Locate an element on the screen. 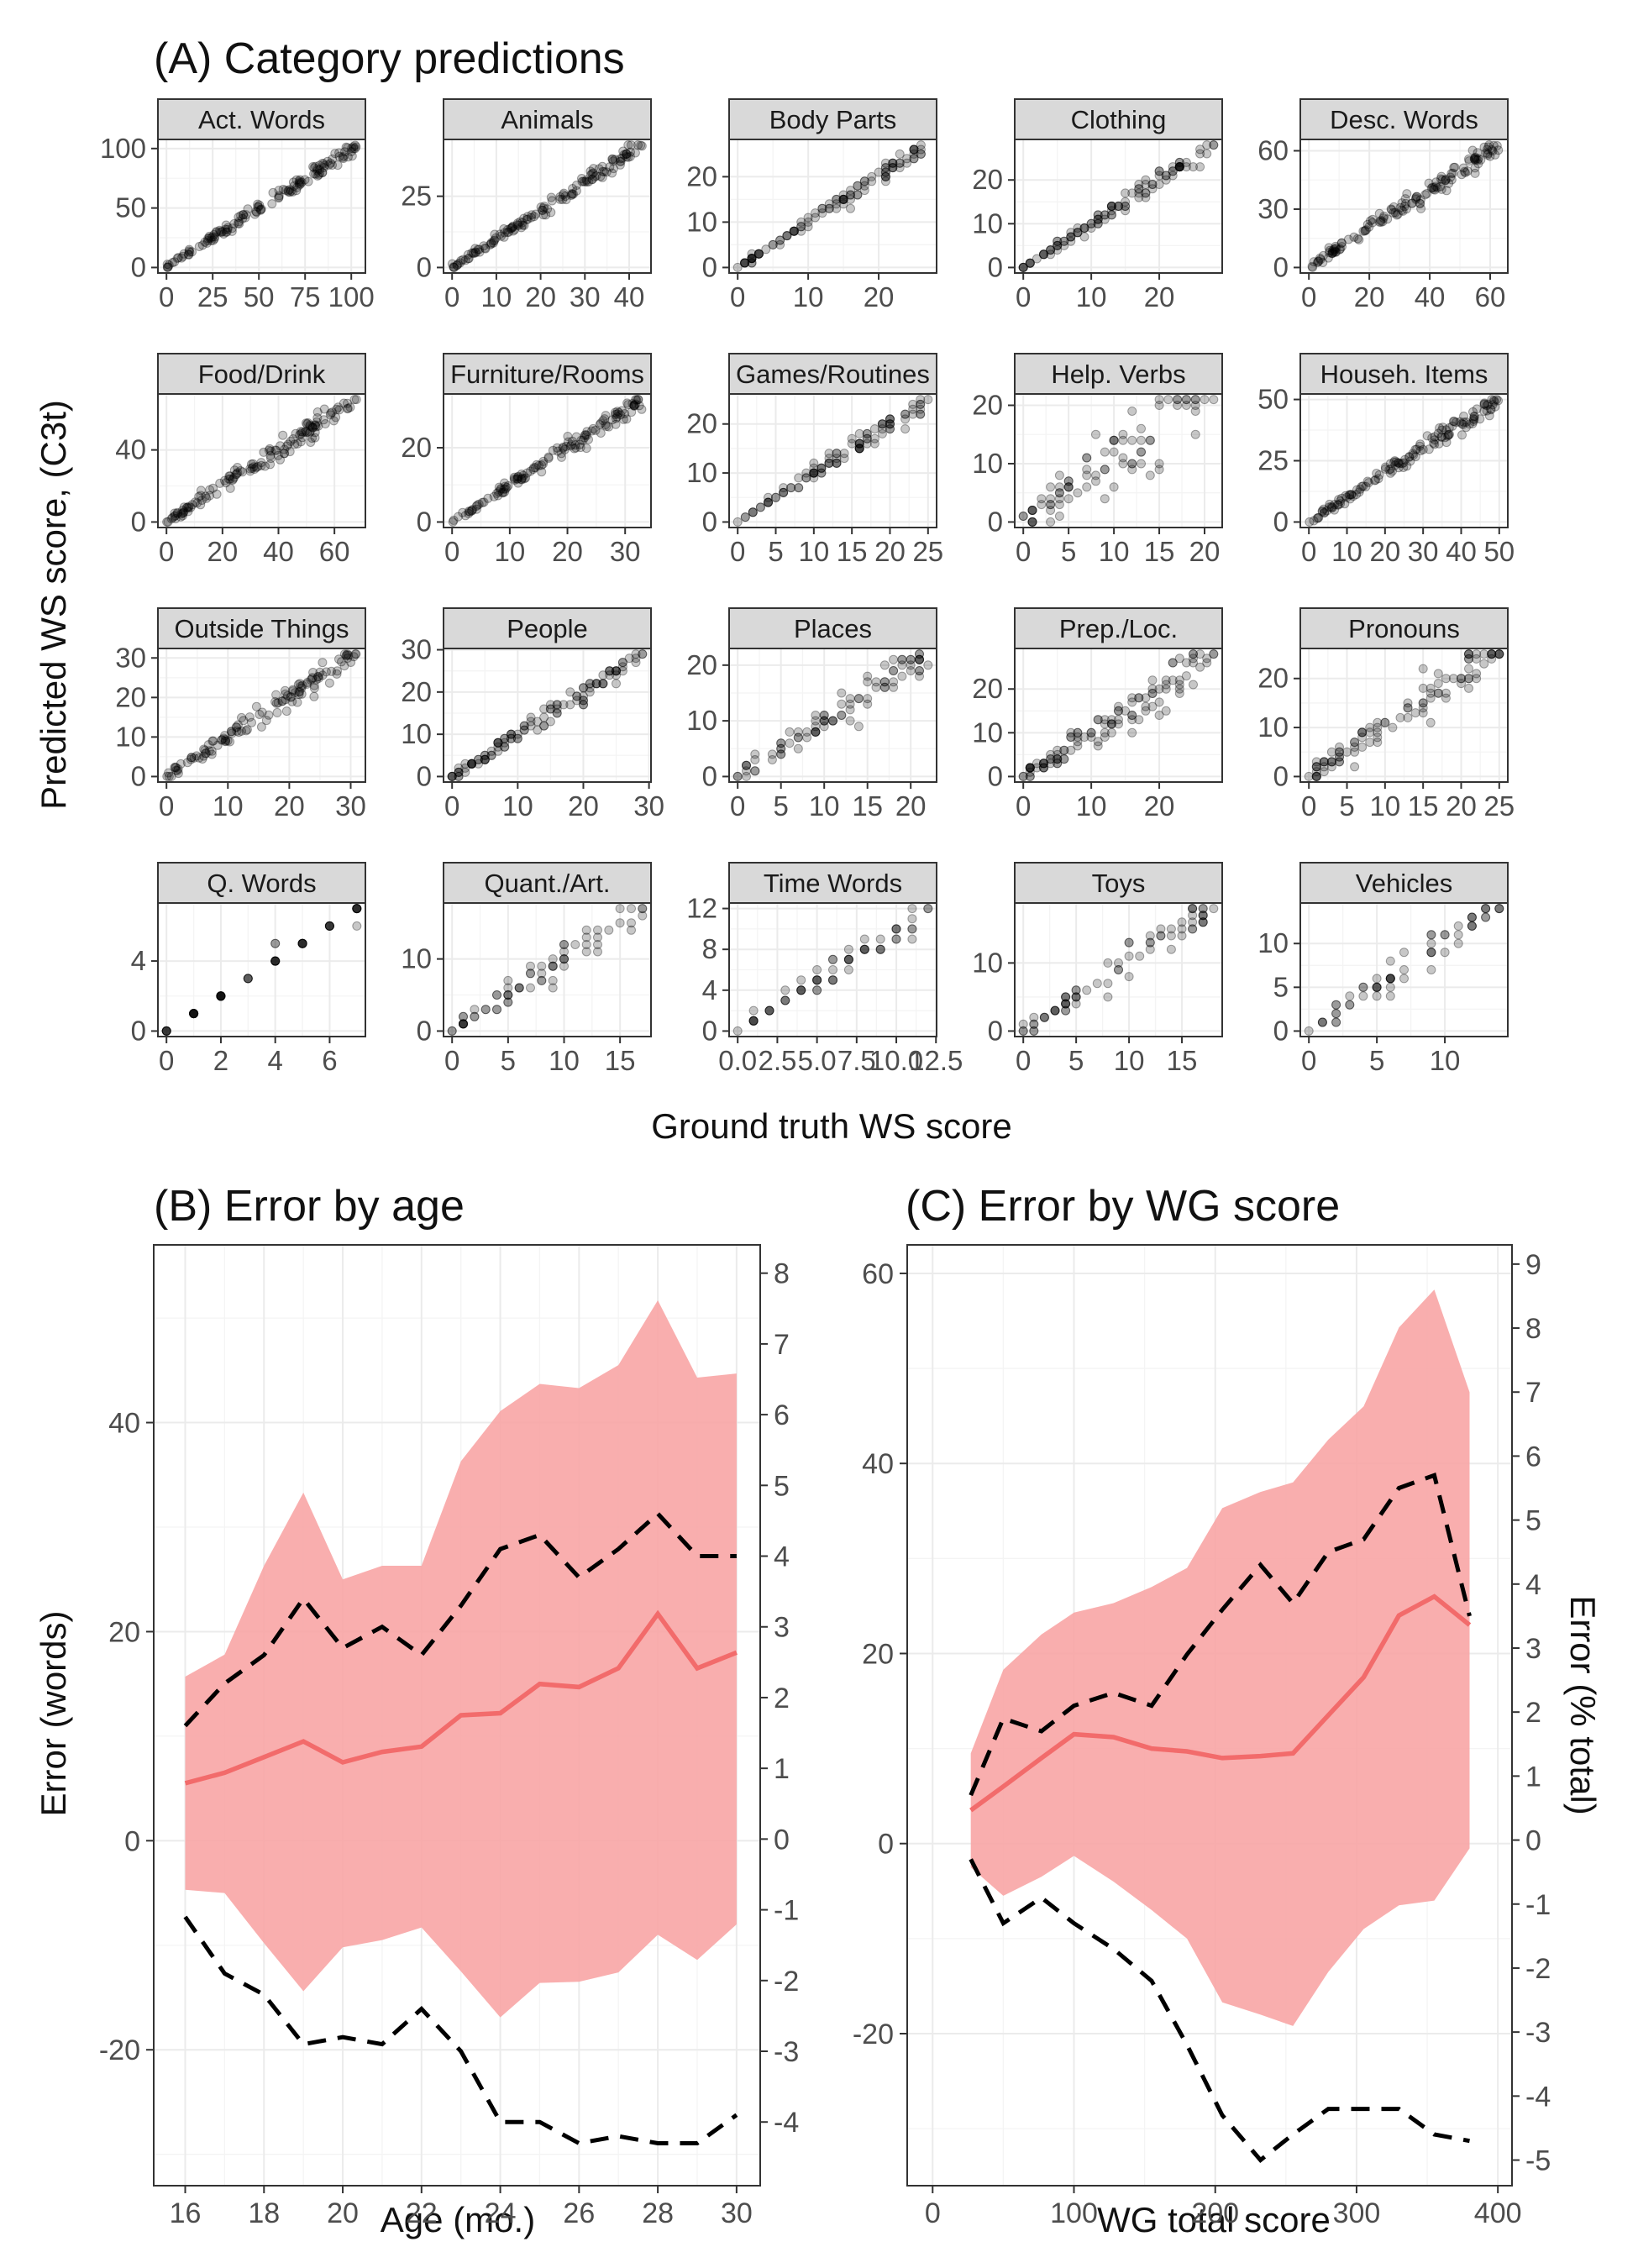  facet-y-tick-label: 0 is located at coordinates (424, 521).